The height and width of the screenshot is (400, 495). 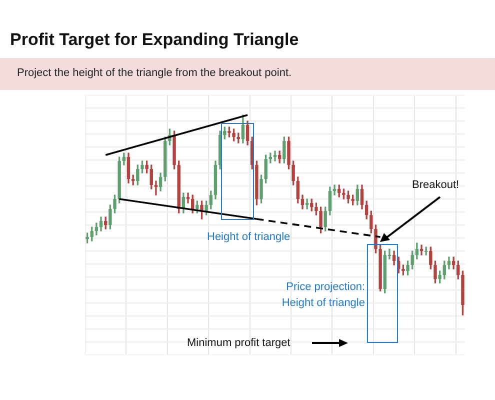 What do you see at coordinates (154, 40) in the screenshot?
I see `chart-title: Profit Target for Expanding Triangle` at bounding box center [154, 40].